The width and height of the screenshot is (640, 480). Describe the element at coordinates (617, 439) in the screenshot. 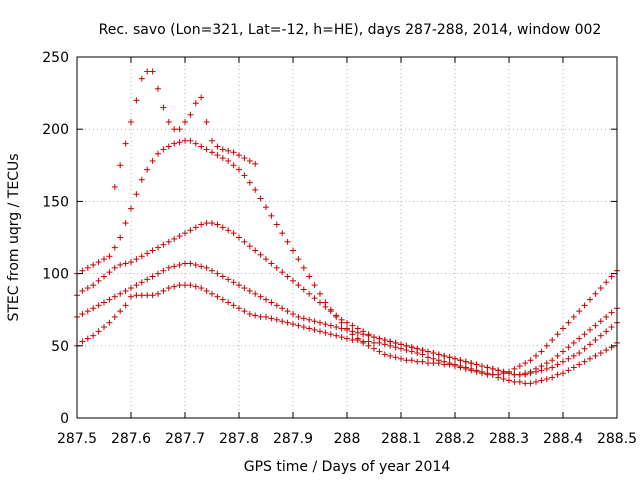

I see `x-tick-label: 288.5` at that location.